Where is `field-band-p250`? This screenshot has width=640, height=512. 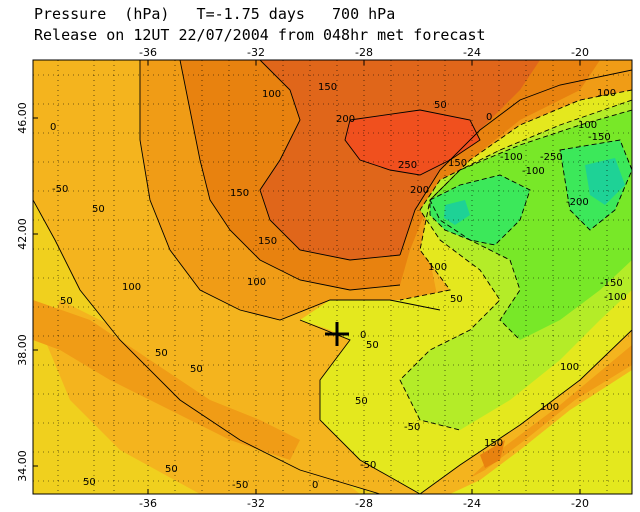
field-band-p250 is located at coordinates (412, 142).